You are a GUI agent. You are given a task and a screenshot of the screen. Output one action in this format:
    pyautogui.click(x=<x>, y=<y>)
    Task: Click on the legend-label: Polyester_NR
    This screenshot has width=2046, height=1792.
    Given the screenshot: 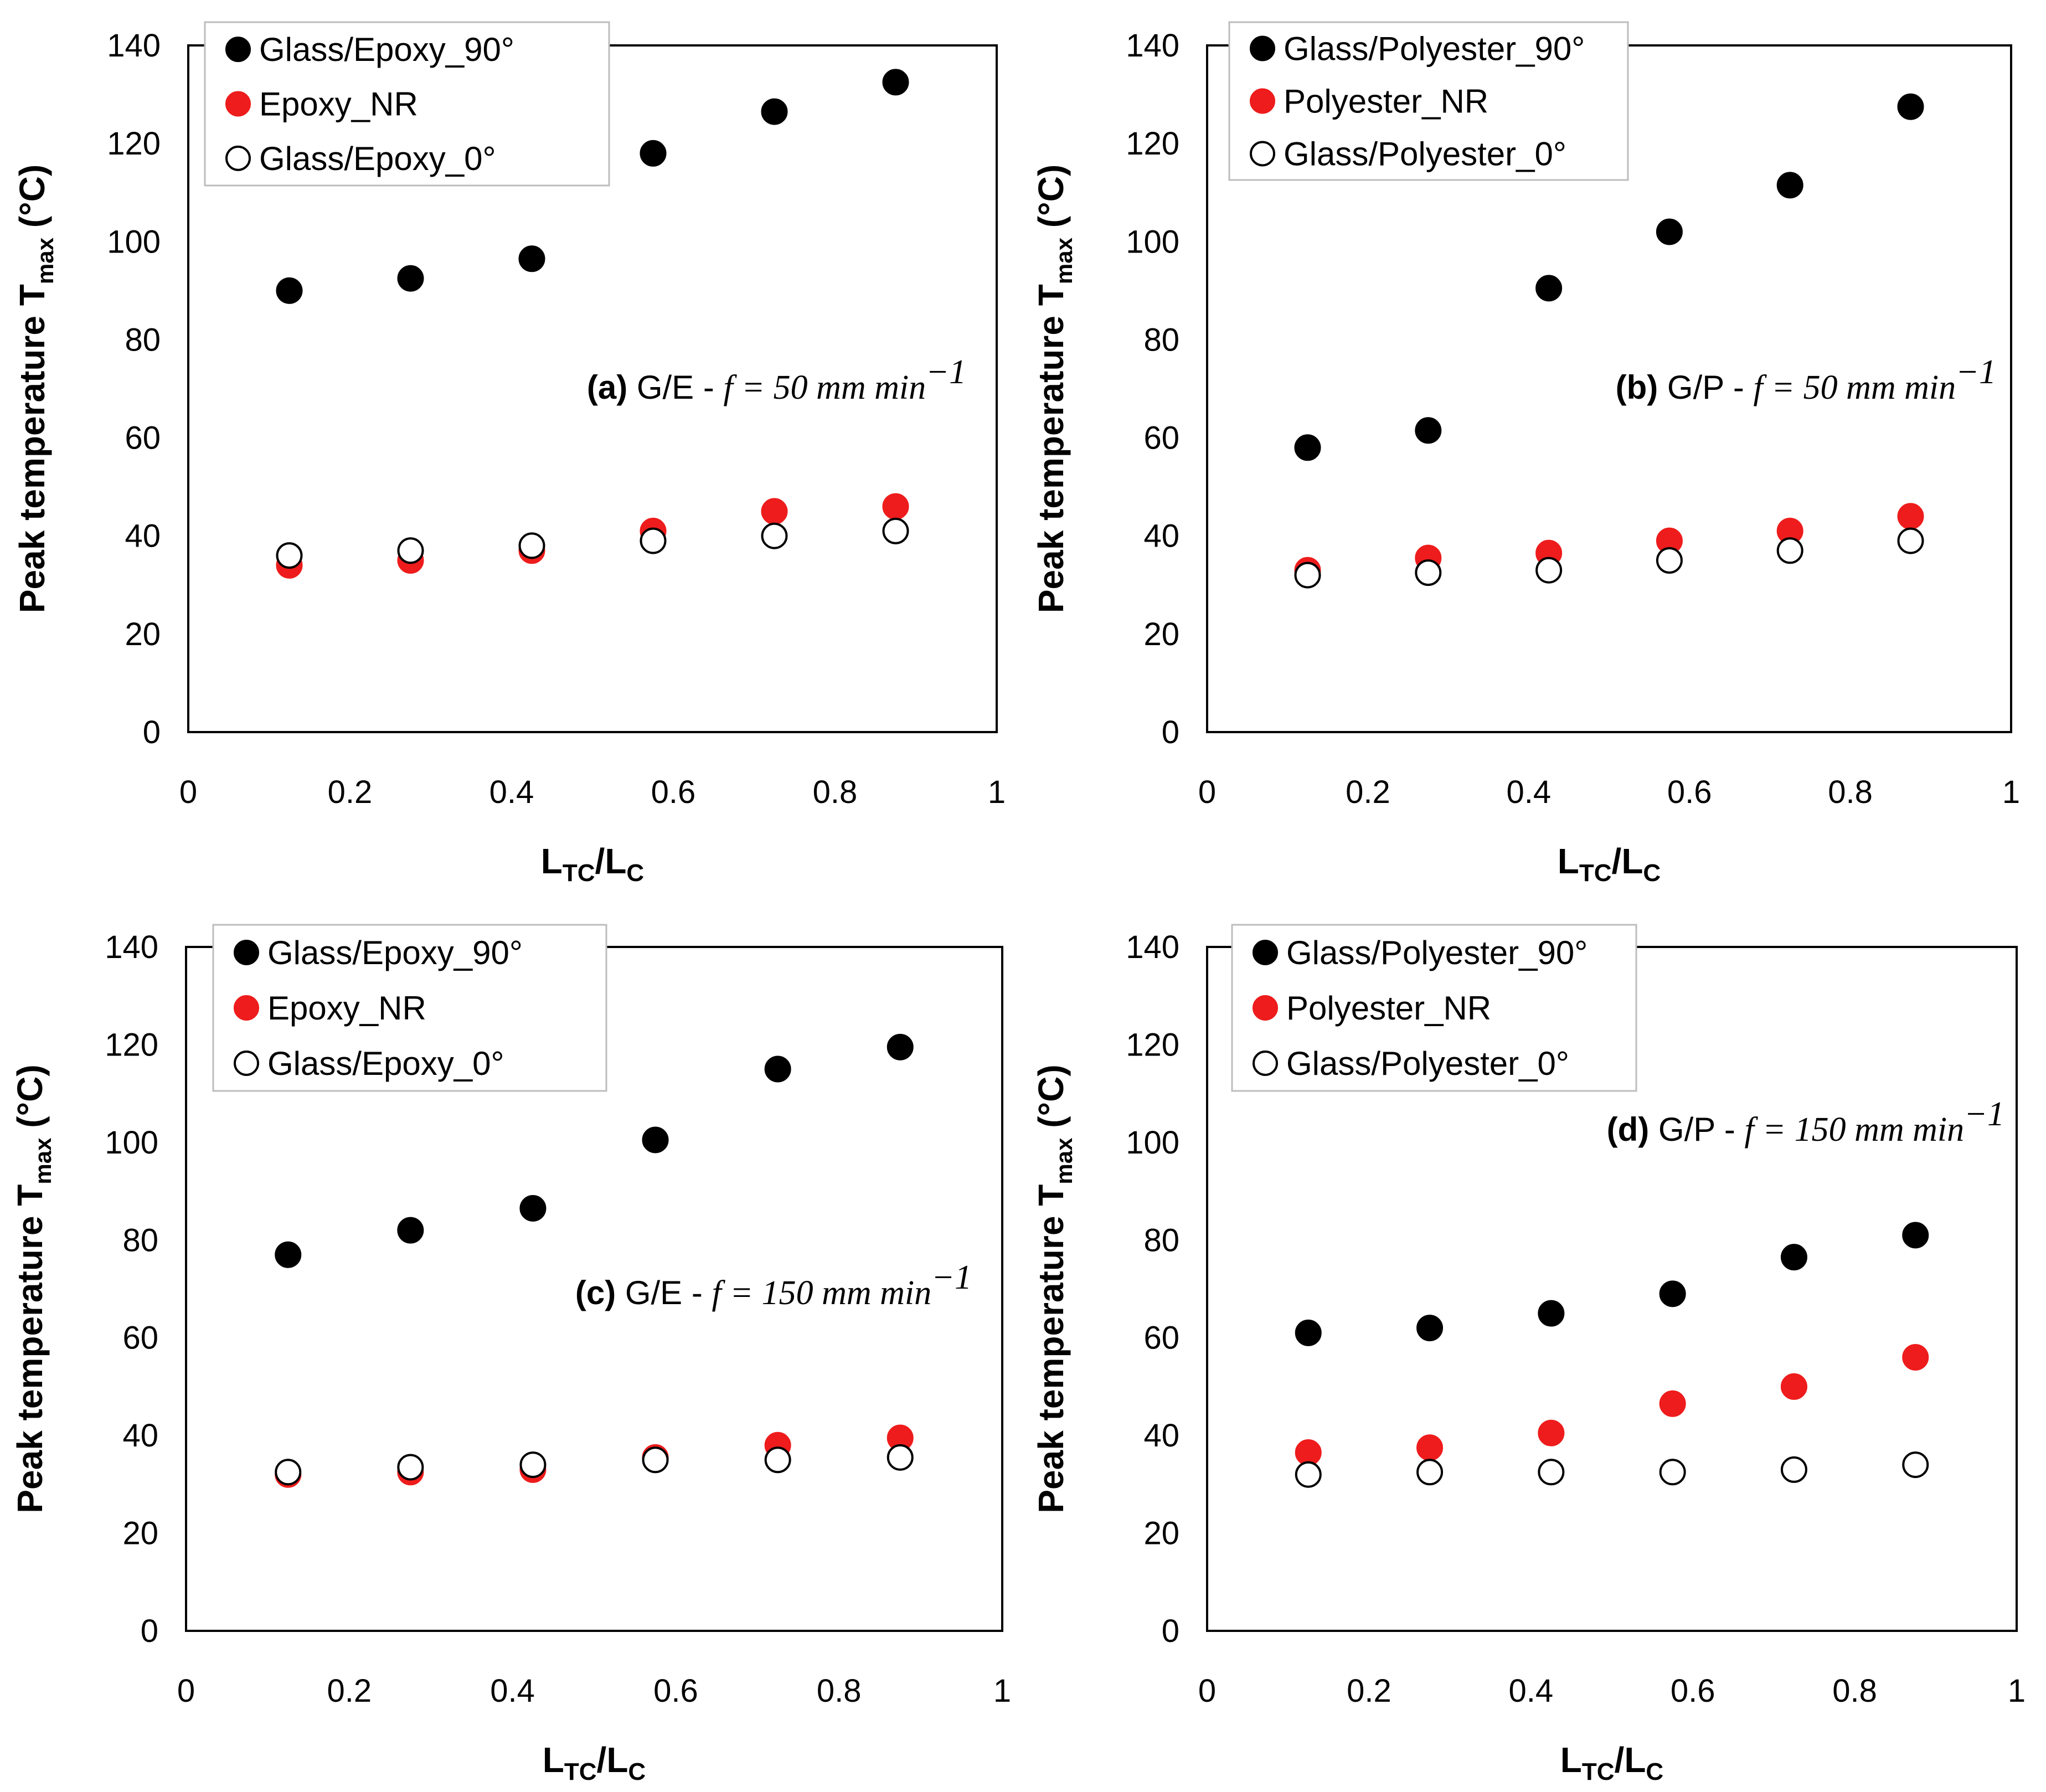 What is the action you would take?
    pyautogui.click(x=1386, y=101)
    